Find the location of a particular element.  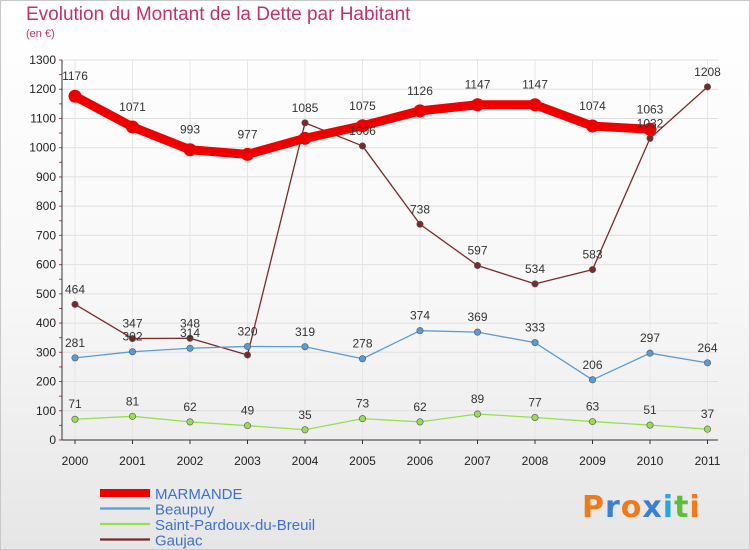

x-tick-label: 2009 is located at coordinates (592, 461).